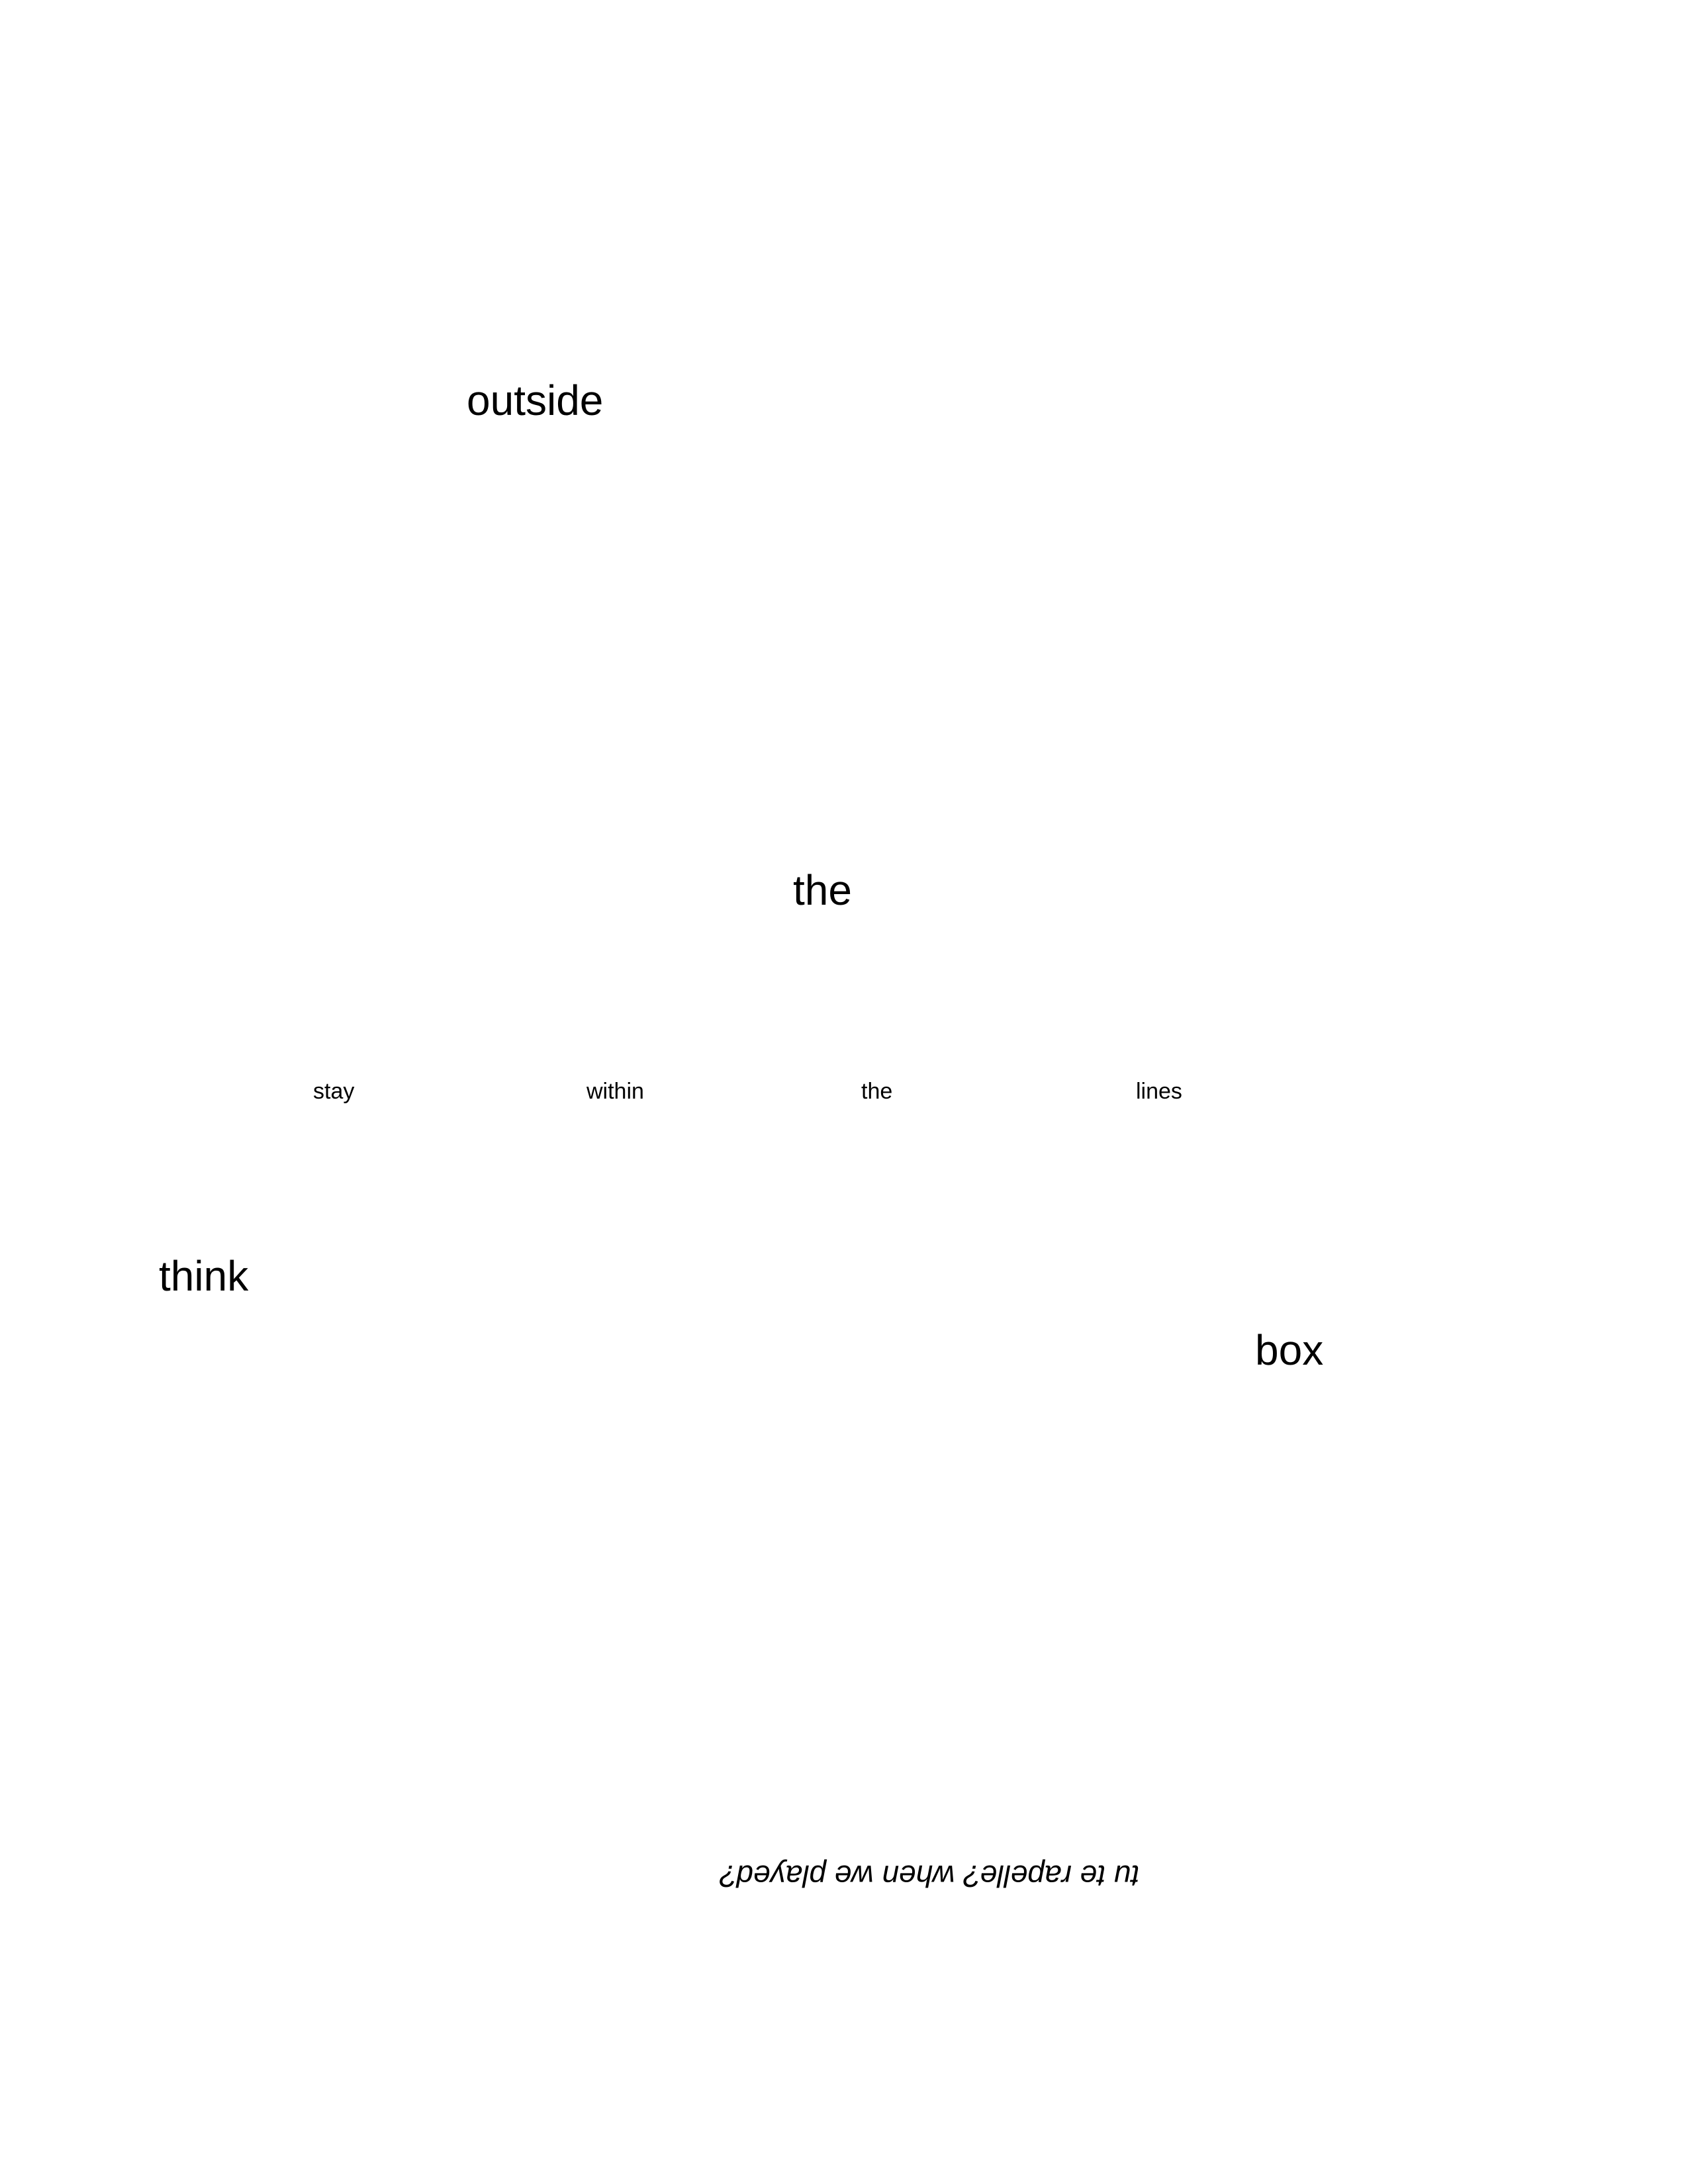 The height and width of the screenshot is (2184, 1688). Describe the element at coordinates (334, 1091) in the screenshot. I see `word-stay: stay` at that location.